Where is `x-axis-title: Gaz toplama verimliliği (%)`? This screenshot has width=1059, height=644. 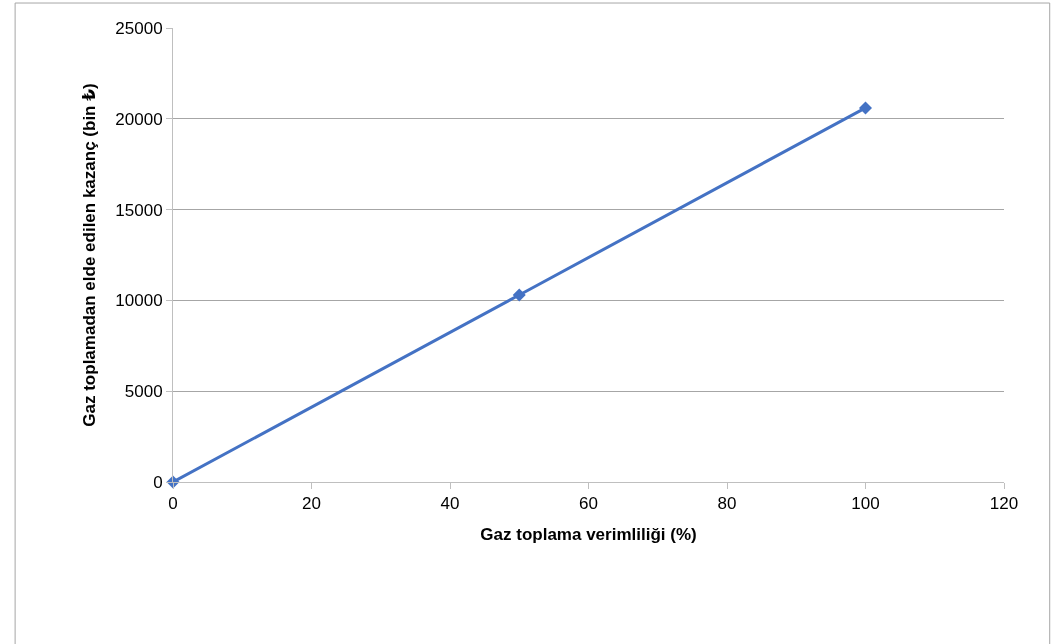
x-axis-title: Gaz toplama verimliliği (%) is located at coordinates (588, 534).